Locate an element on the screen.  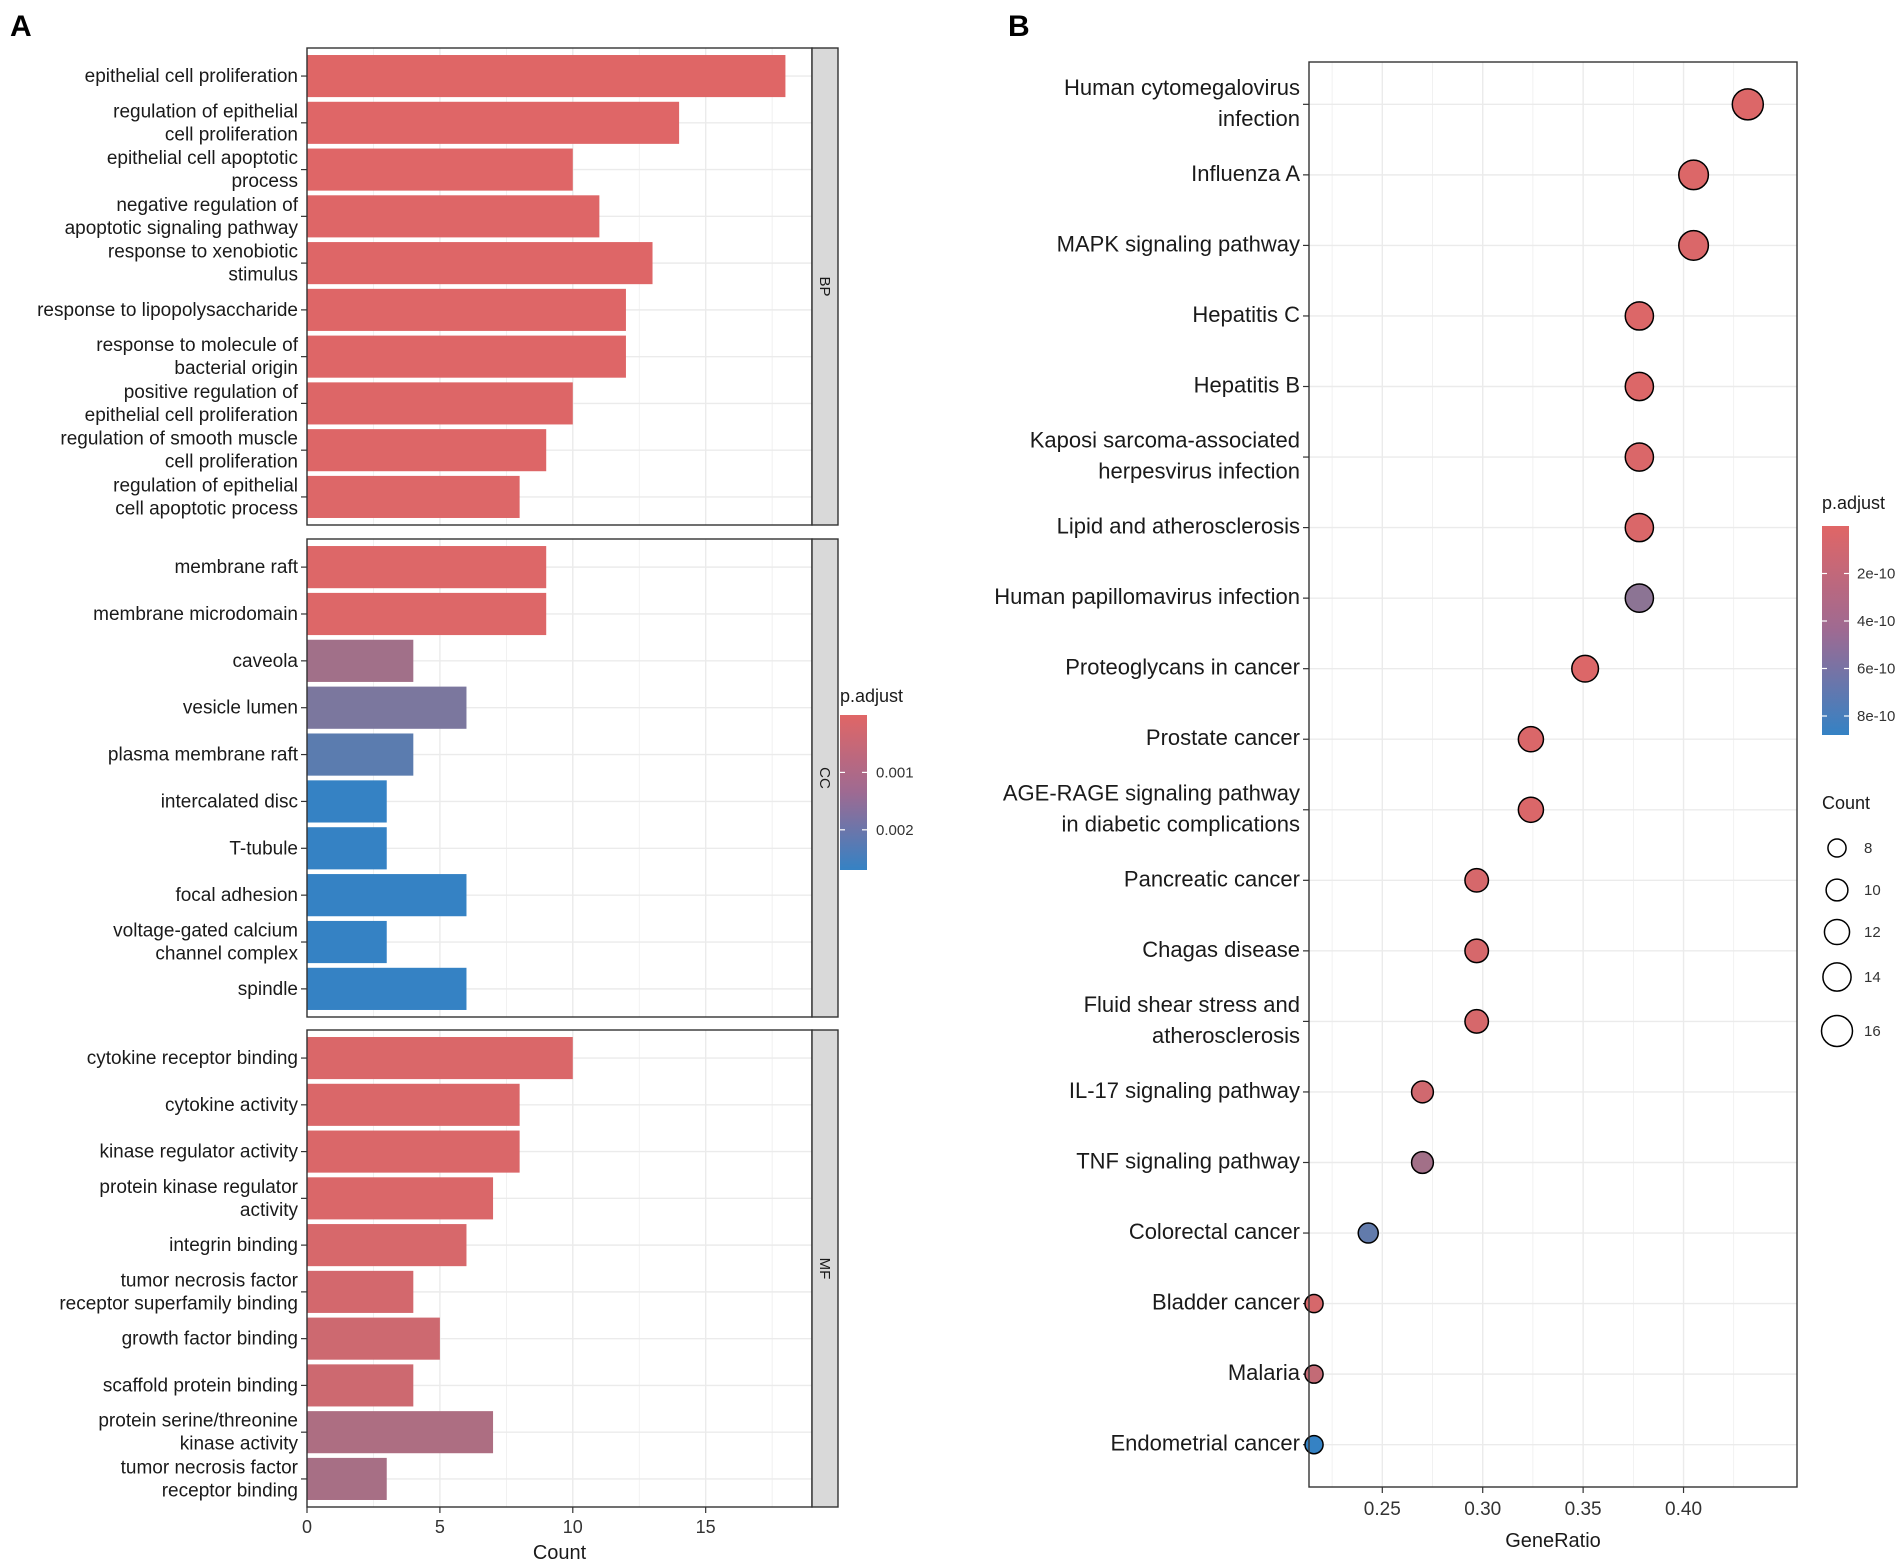
category-label-line: tumor necrosis factor is located at coordinates (210, 1280).